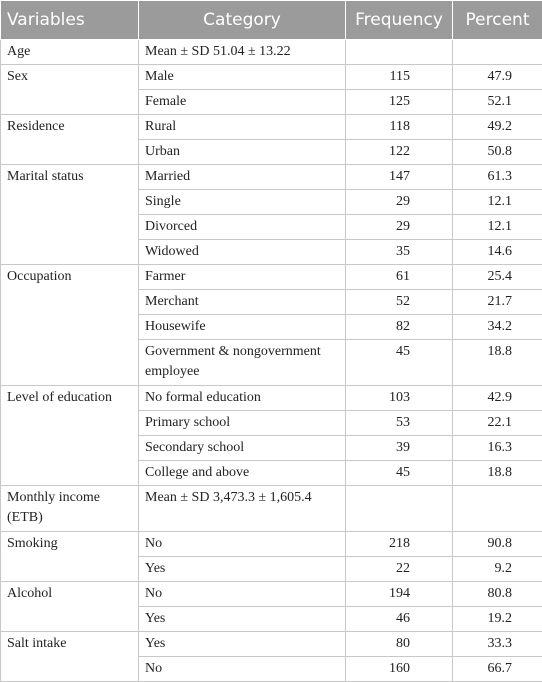 This screenshot has height=682, width=542. What do you see at coordinates (70, 215) in the screenshot?
I see `variable-cell: Marital status` at bounding box center [70, 215].